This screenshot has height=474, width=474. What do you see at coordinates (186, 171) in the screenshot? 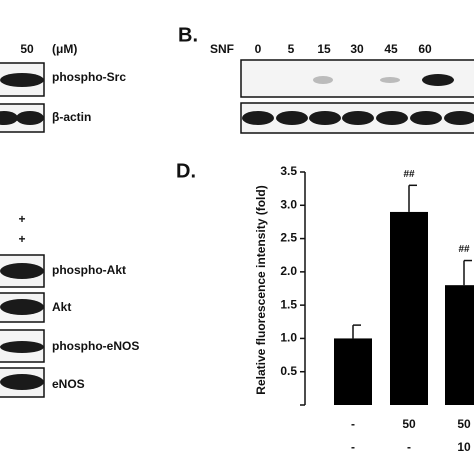
I see `panel-label: D.` at bounding box center [186, 171].